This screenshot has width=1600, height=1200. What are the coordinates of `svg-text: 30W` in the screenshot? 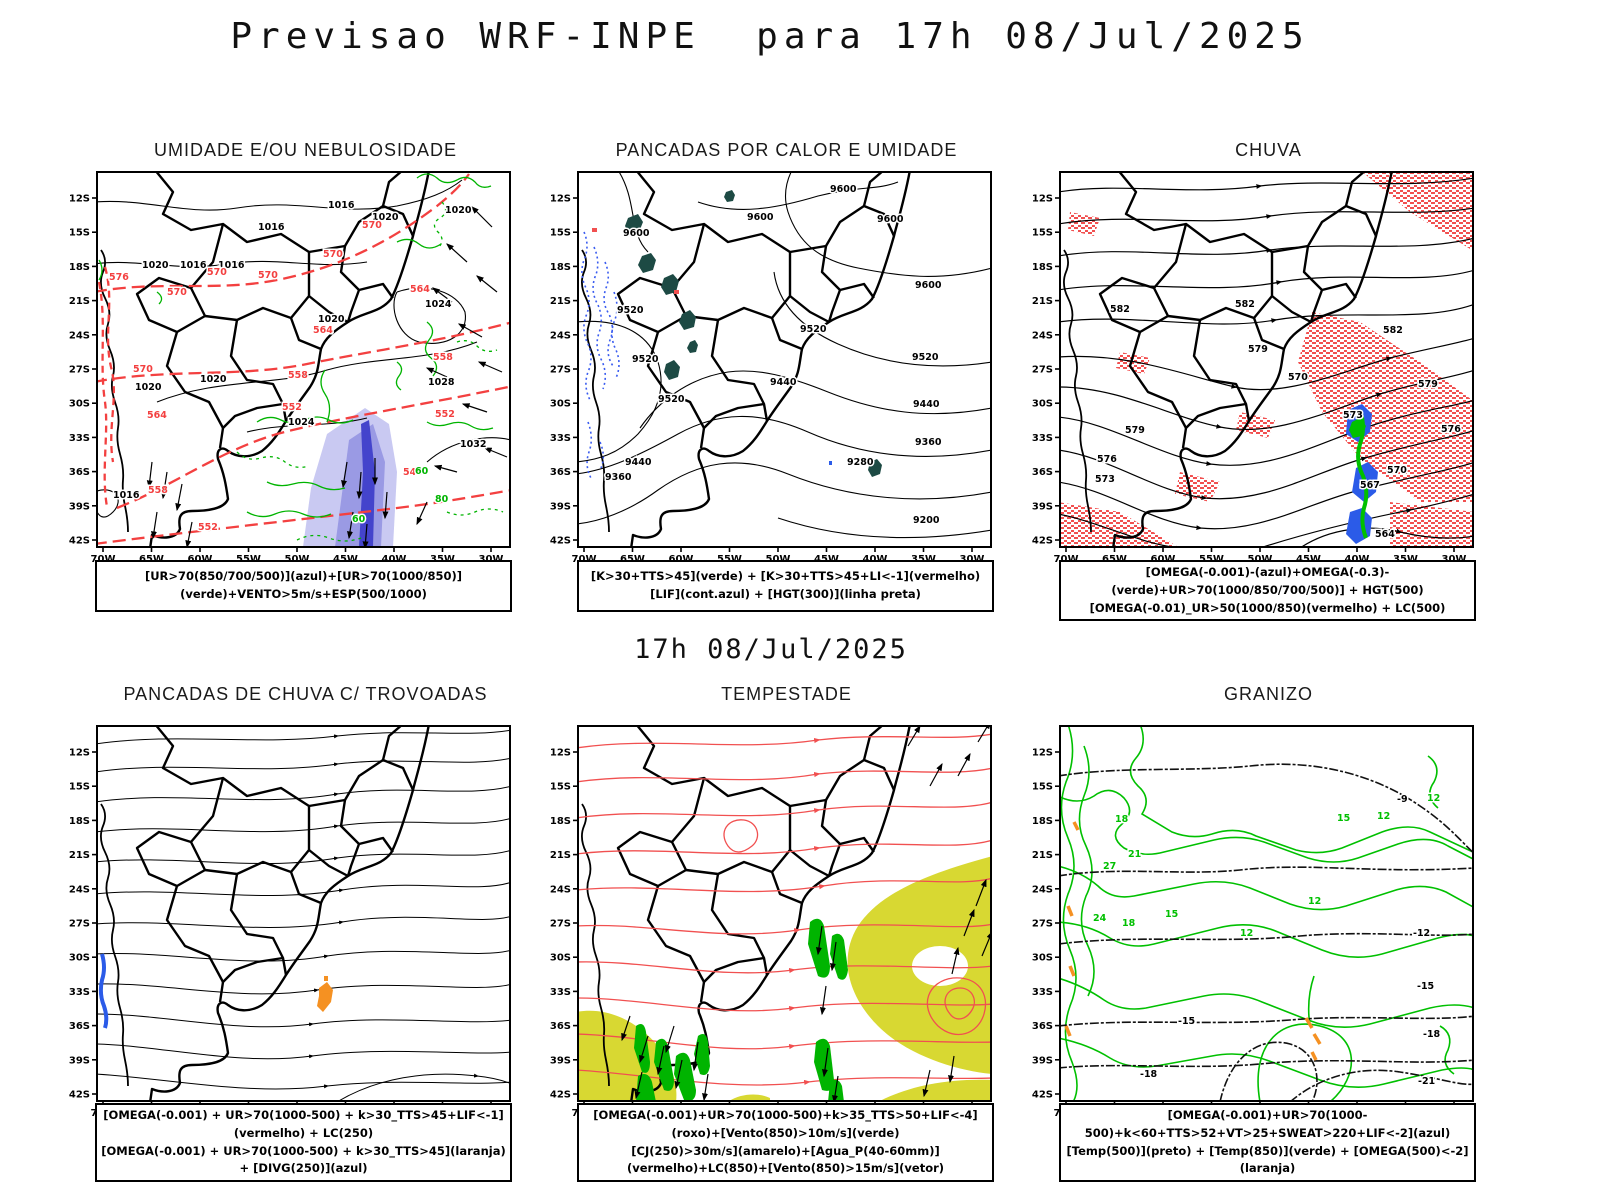 It's located at (1454, 559).